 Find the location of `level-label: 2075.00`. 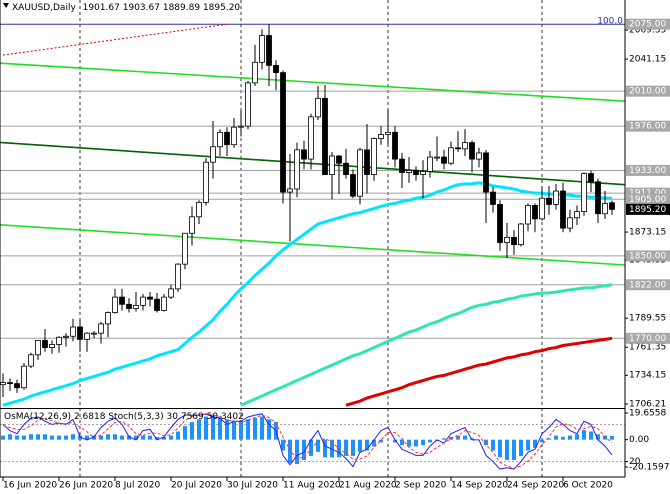

level-label: 2075.00 is located at coordinates (647, 25).